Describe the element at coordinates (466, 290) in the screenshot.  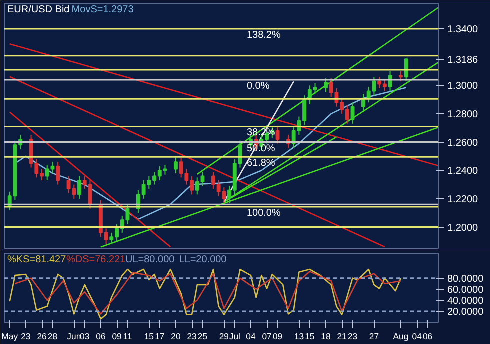
I see `y-tick-label: 60.0000` at that location.